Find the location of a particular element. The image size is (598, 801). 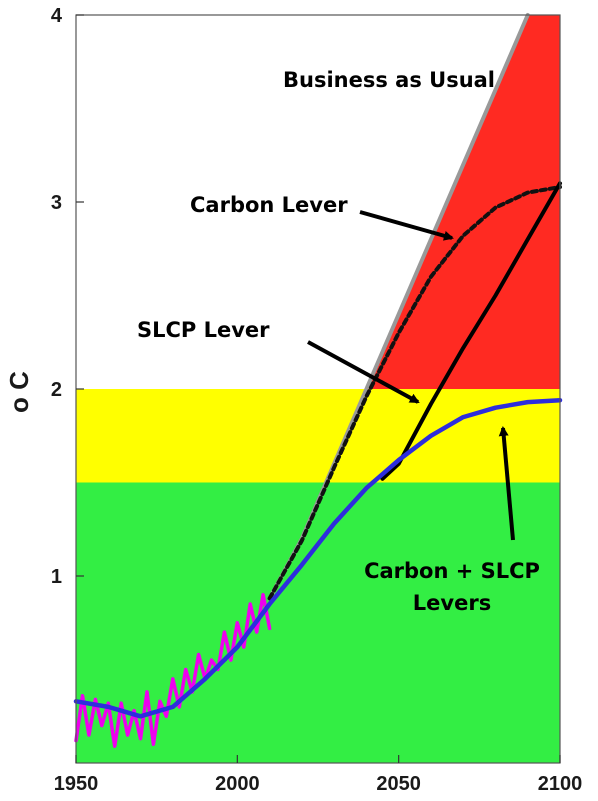

series-line-observed is located at coordinates (173, 670).